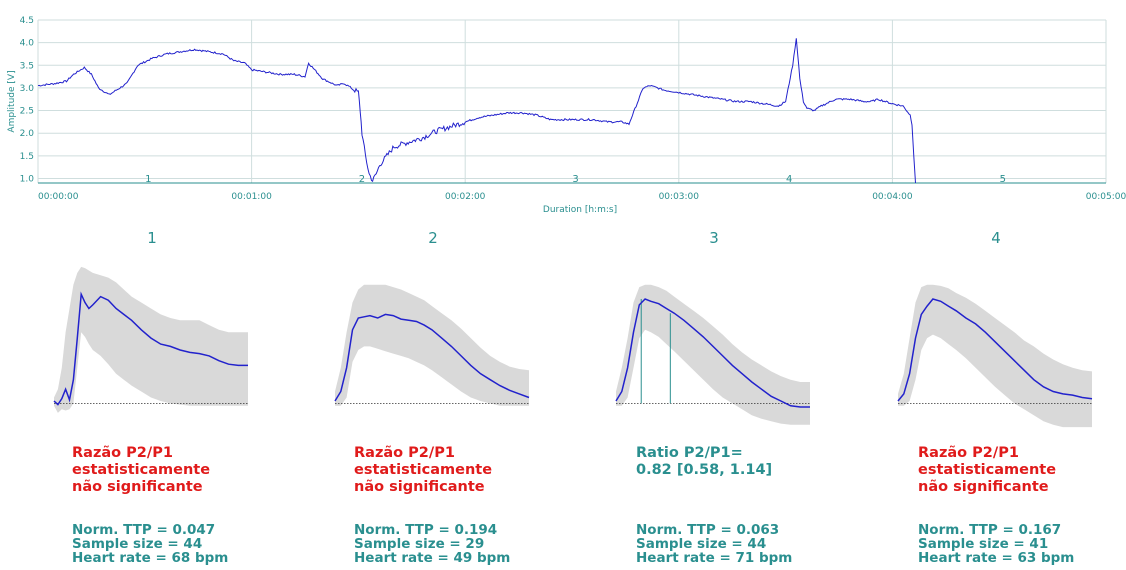 This screenshot has height=570, width=1126. What do you see at coordinates (433, 238) in the screenshot?
I see `panel-title: 2` at bounding box center [433, 238].